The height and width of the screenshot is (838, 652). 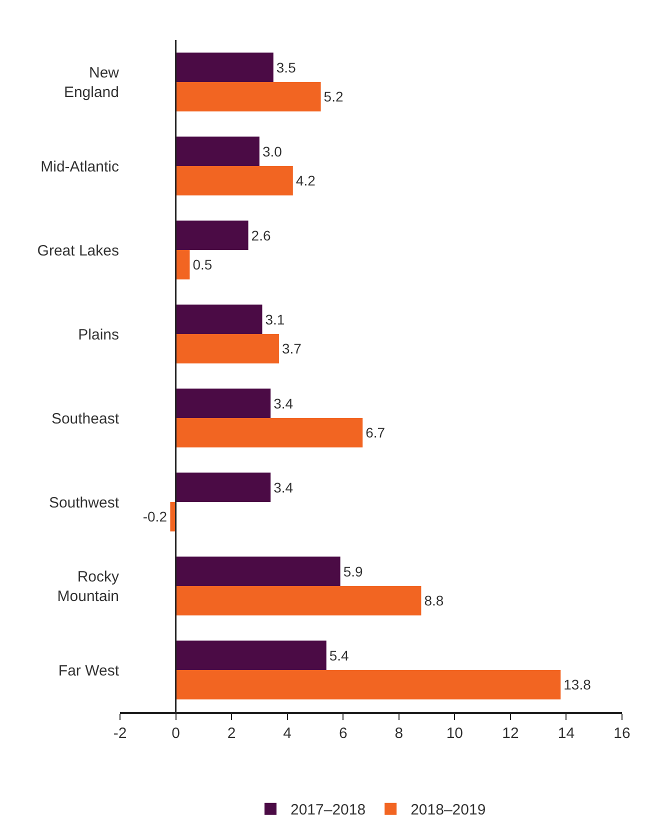 I want to click on x-tick-label: 12, so click(x=510, y=733).